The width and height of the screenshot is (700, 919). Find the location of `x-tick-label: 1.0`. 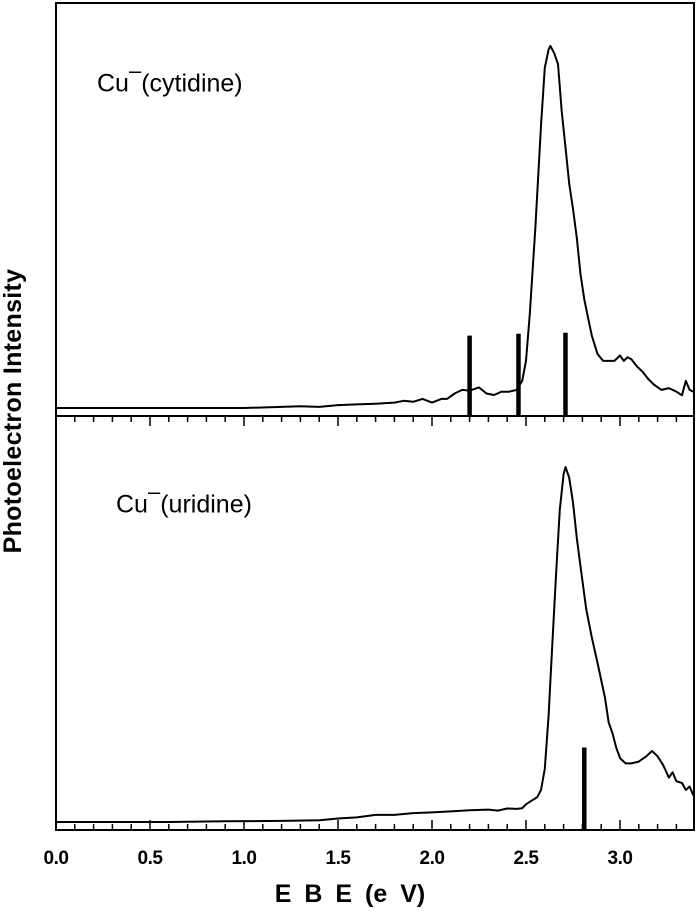

x-tick-label: 1.0 is located at coordinates (244, 858).